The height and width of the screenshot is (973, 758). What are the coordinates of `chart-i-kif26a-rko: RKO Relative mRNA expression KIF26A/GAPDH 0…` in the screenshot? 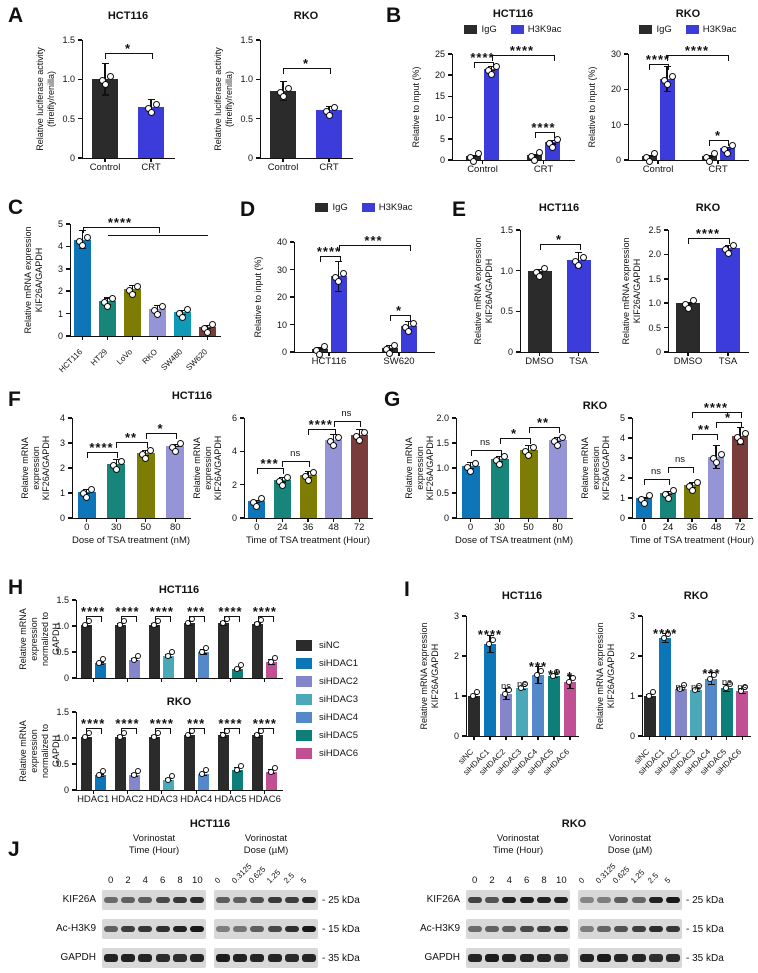 It's located at (673, 699).